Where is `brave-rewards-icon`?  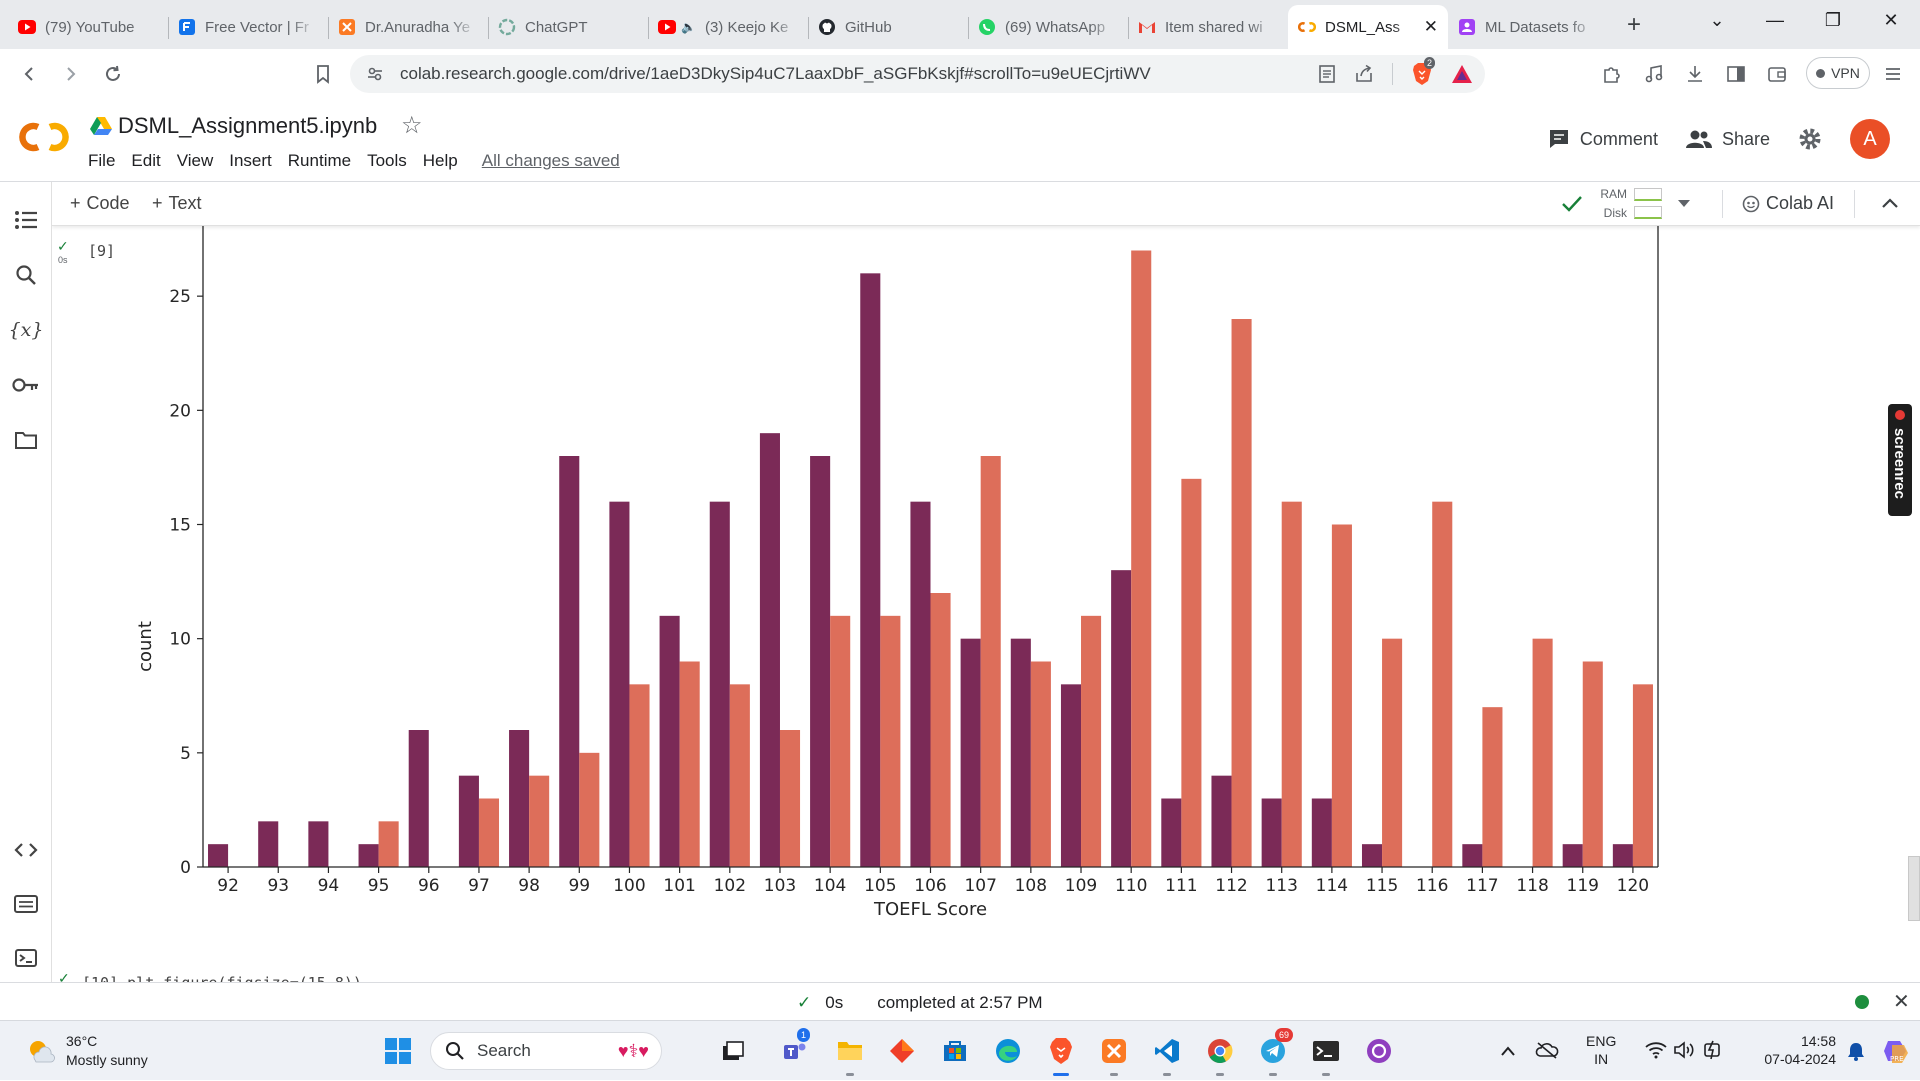 brave-rewards-icon is located at coordinates (1462, 74).